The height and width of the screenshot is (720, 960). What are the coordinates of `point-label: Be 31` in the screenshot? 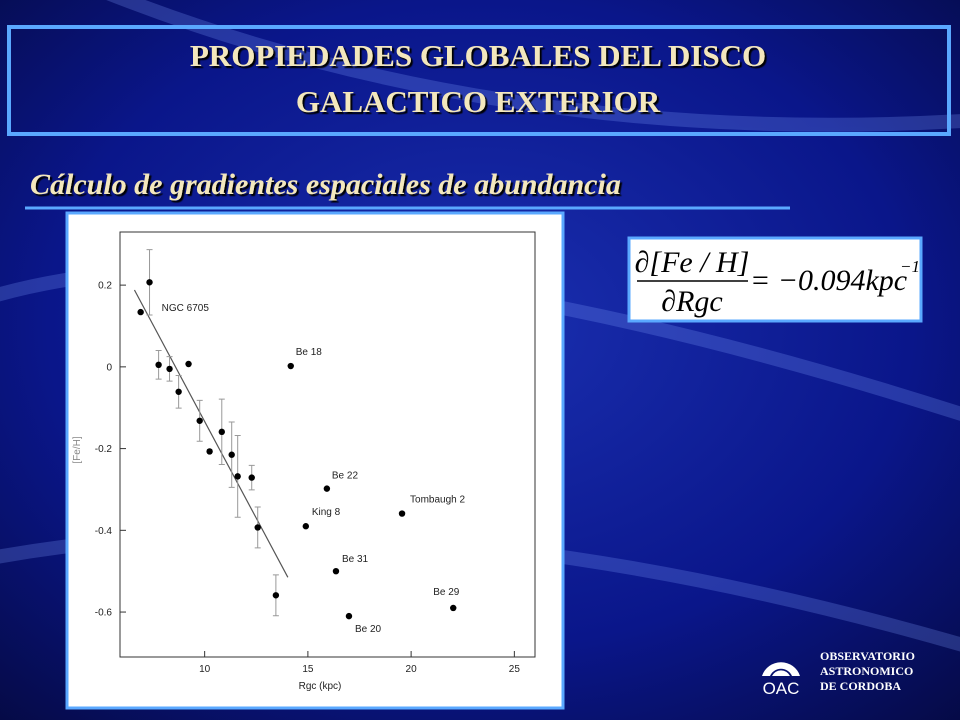 It's located at (355, 559).